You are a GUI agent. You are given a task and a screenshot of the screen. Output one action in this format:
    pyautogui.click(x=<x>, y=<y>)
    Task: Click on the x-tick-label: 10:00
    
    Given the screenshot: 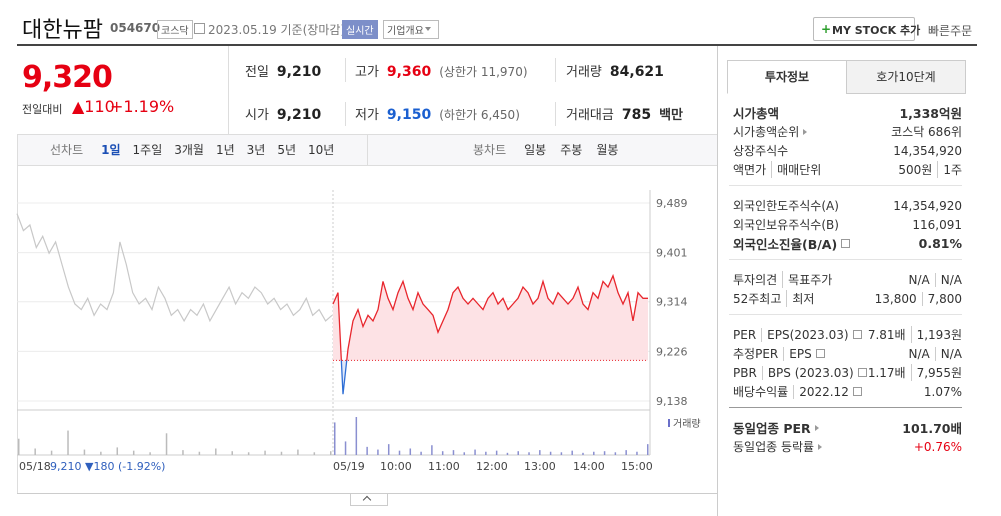 What is the action you would take?
    pyautogui.click(x=396, y=466)
    